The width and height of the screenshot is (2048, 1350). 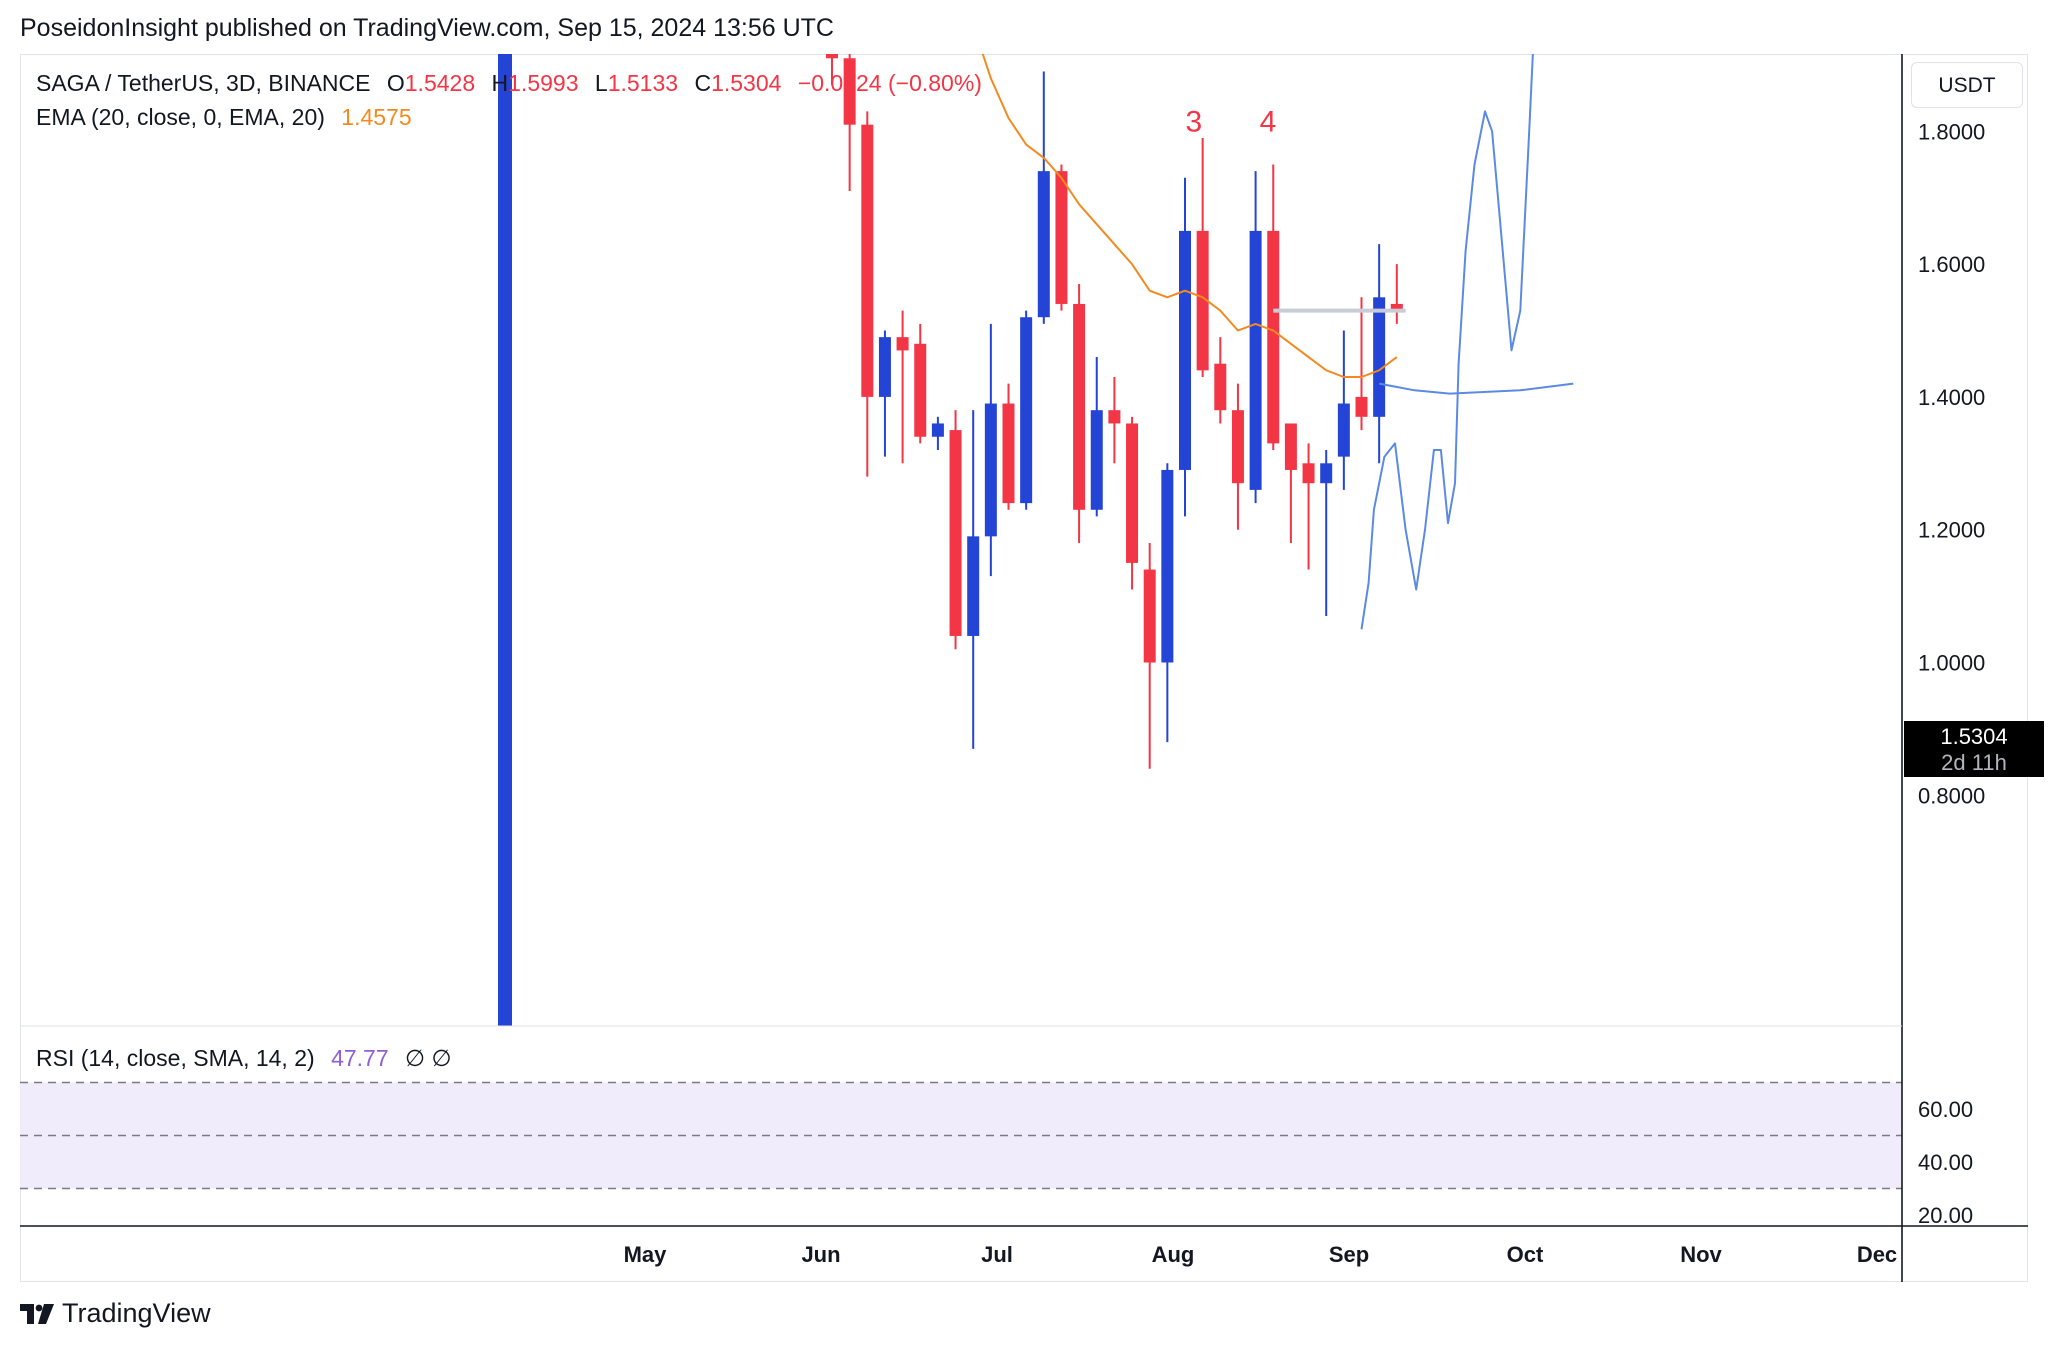 I want to click on tradingview-brand: TradingView, so click(x=115, y=1313).